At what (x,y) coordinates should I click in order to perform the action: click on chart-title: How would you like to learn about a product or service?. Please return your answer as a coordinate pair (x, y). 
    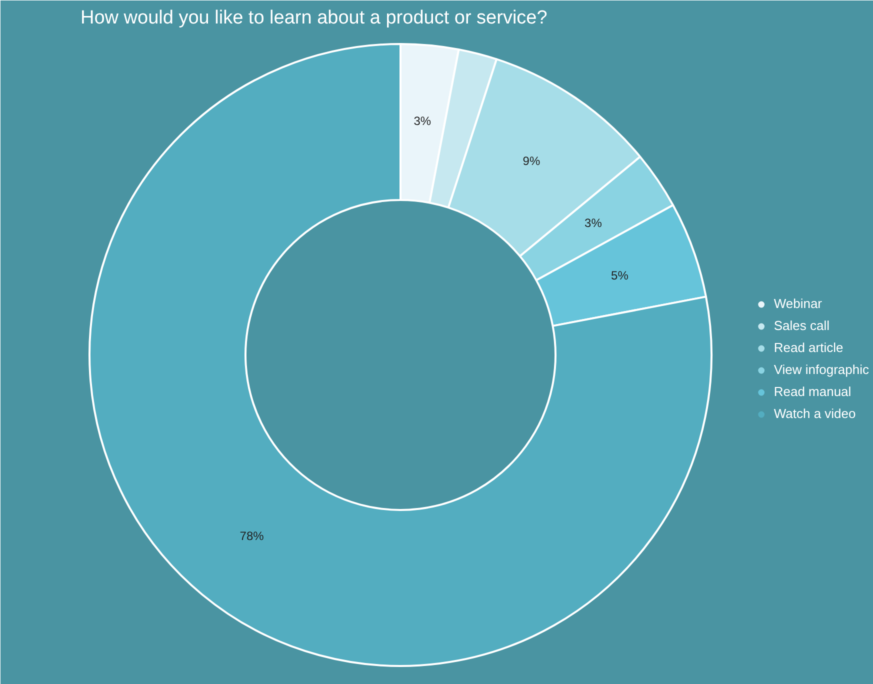
    Looking at the image, I should click on (314, 18).